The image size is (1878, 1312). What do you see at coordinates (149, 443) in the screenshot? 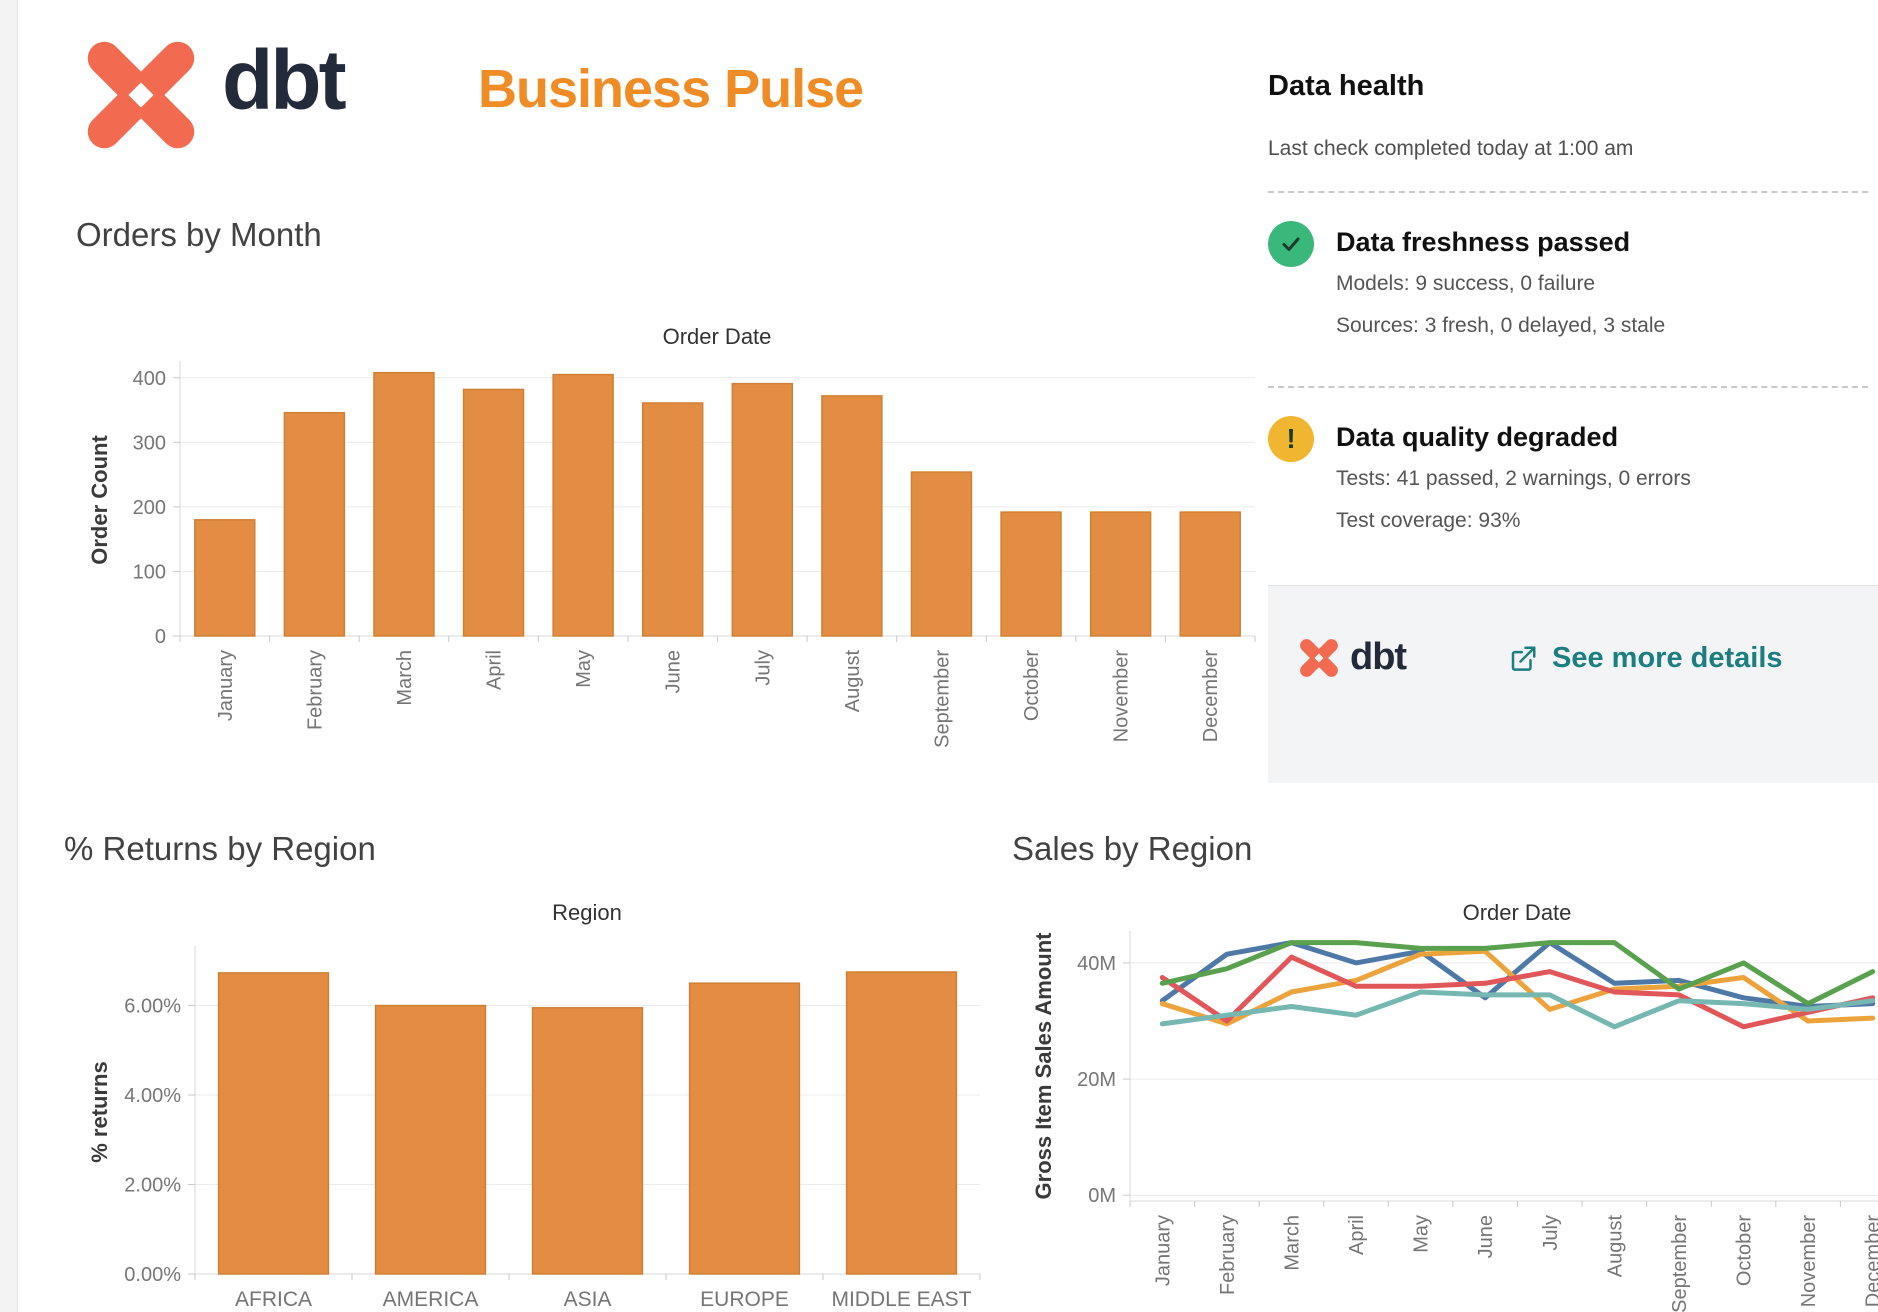
I see `y-tick-label: 300` at bounding box center [149, 443].